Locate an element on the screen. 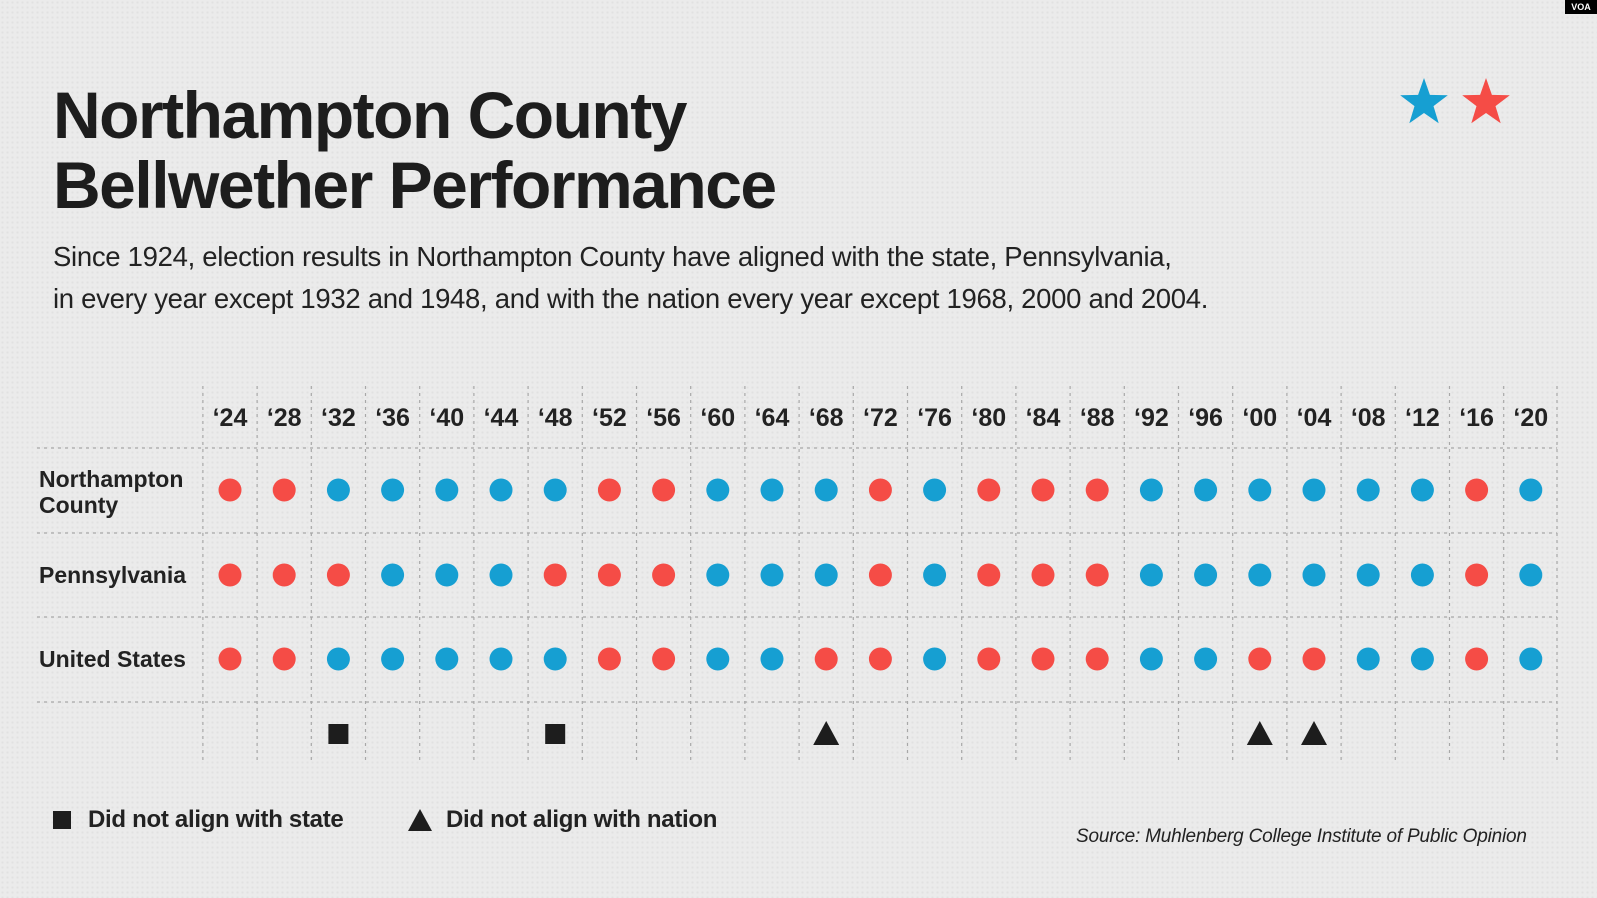  square-icon is located at coordinates (62, 820).